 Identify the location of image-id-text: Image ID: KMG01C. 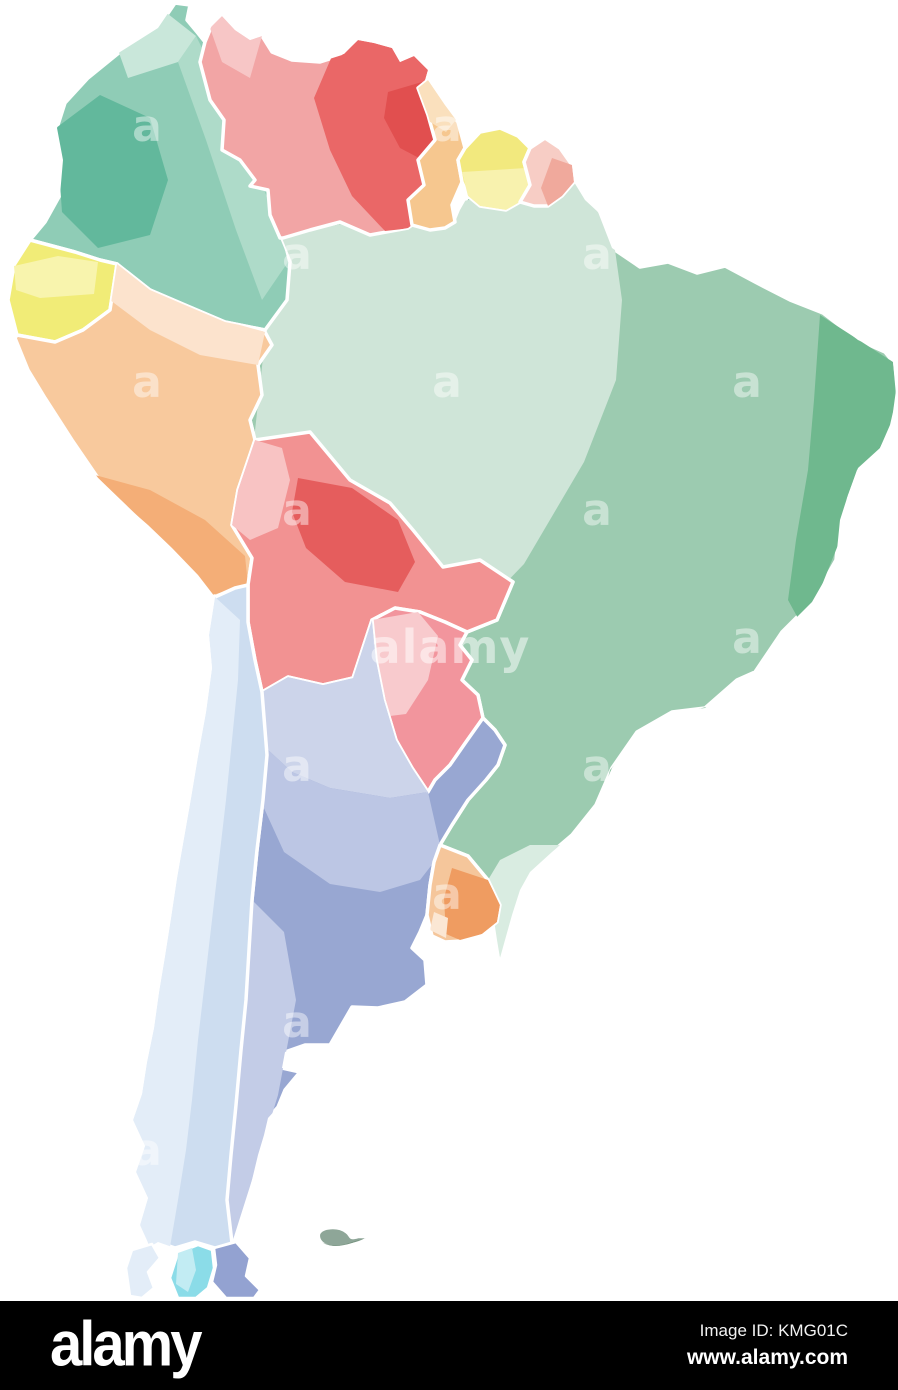
(773, 1330).